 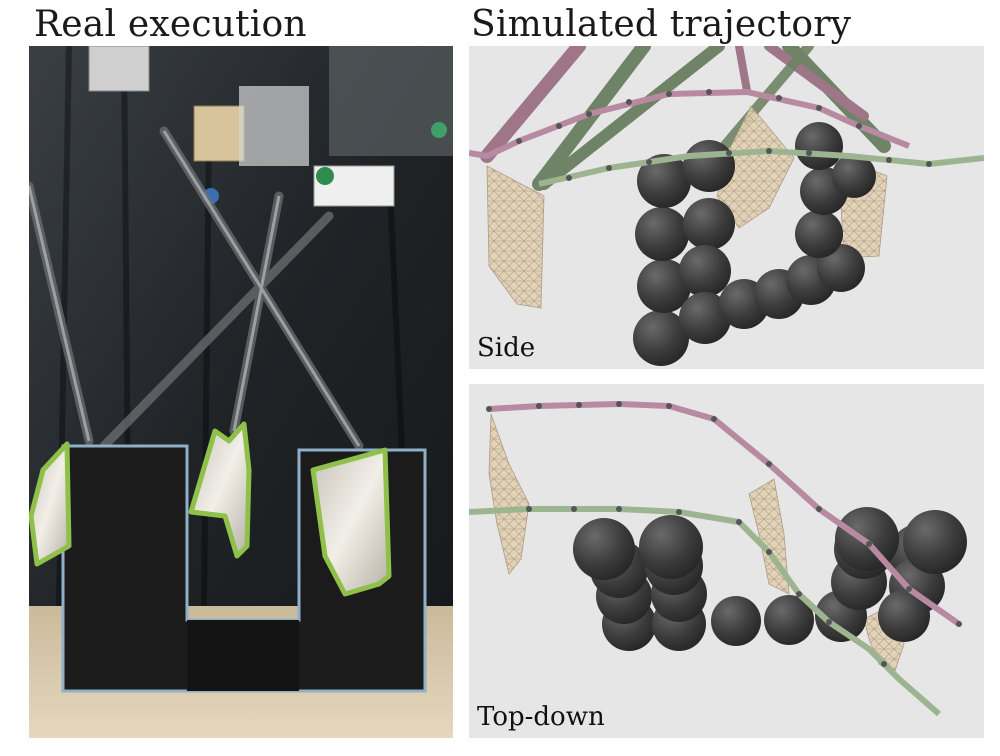 I want to click on real-execution-heading: Real execution, so click(x=170, y=24).